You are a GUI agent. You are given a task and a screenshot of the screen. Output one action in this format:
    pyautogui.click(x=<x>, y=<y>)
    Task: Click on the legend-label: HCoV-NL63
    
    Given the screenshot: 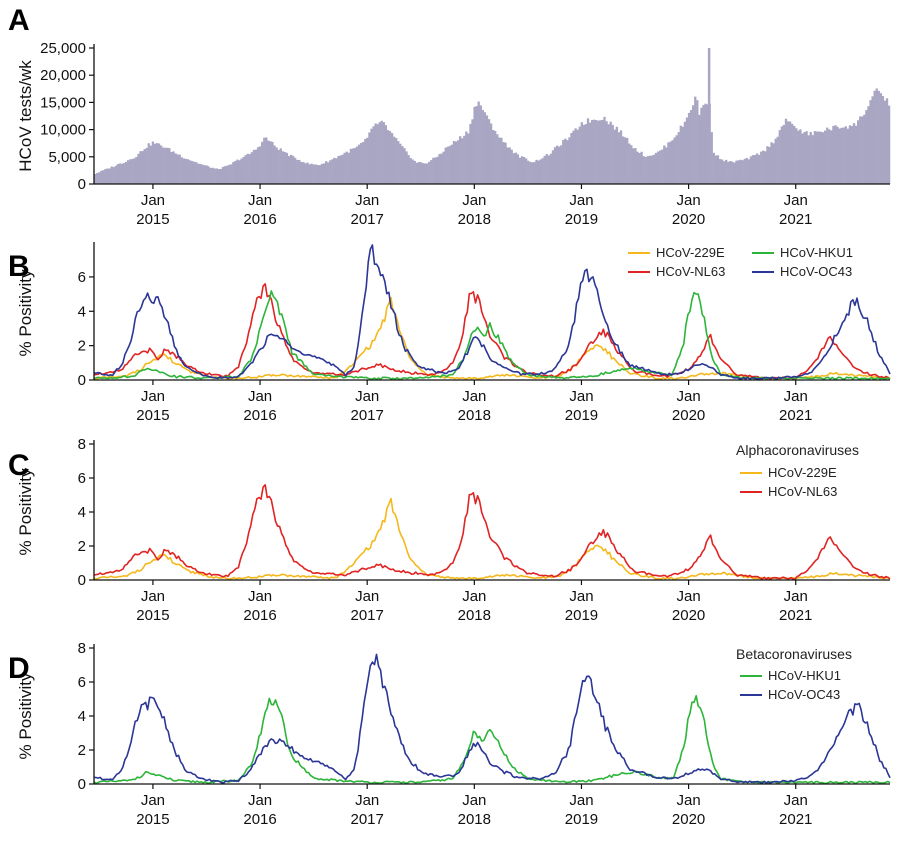 What is the action you would take?
    pyautogui.click(x=690, y=271)
    